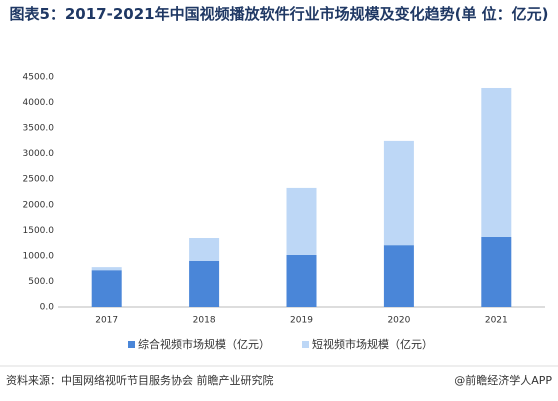 The width and height of the screenshot is (558, 401). Describe the element at coordinates (39, 78) in the screenshot. I see `y-tick-label: 4500.0` at that location.